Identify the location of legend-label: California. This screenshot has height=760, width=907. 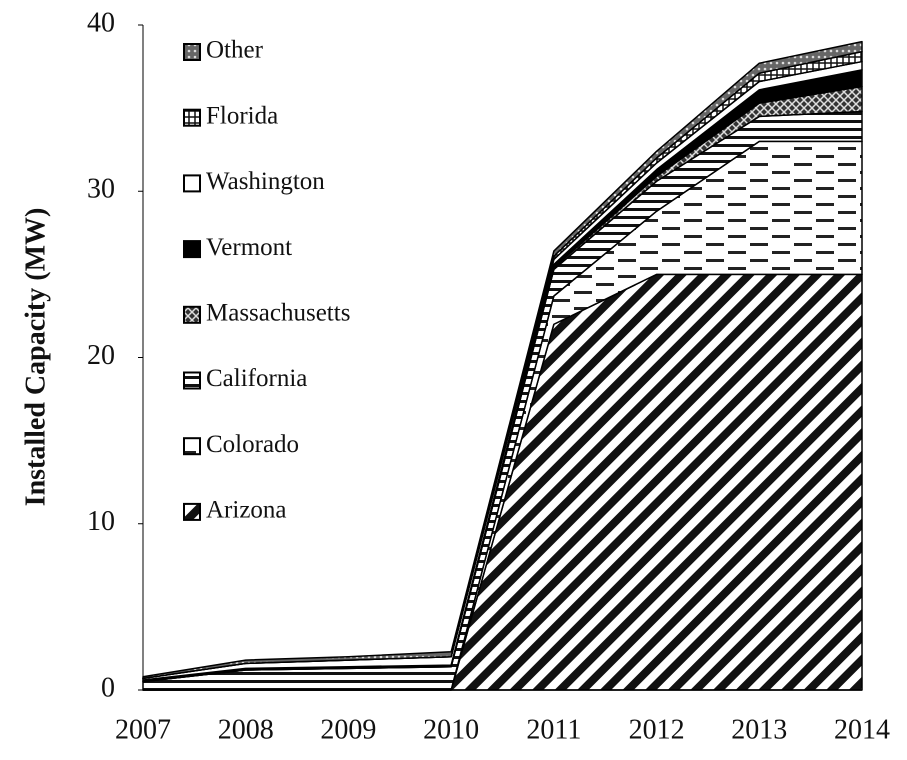
(256, 378).